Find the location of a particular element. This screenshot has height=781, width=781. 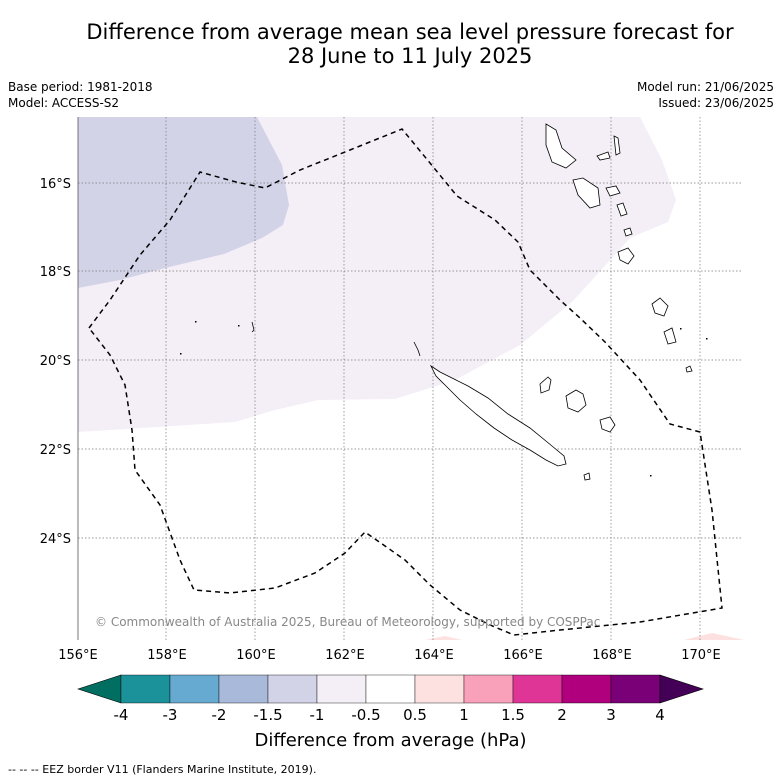

lat-label: 22°S is located at coordinates (55, 450).